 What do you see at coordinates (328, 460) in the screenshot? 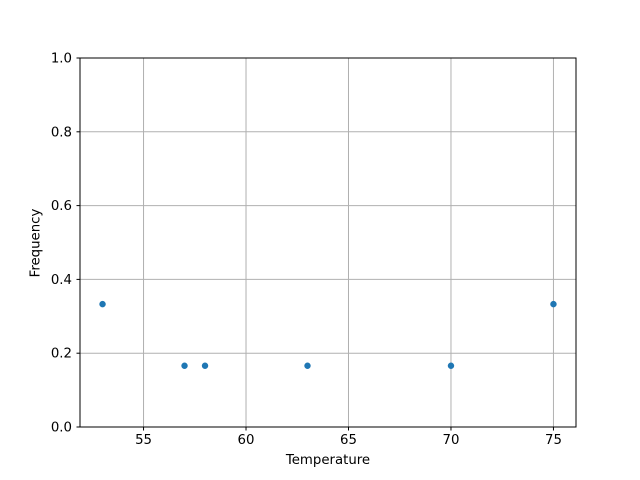
I see `x-axis-label: Temperature` at bounding box center [328, 460].